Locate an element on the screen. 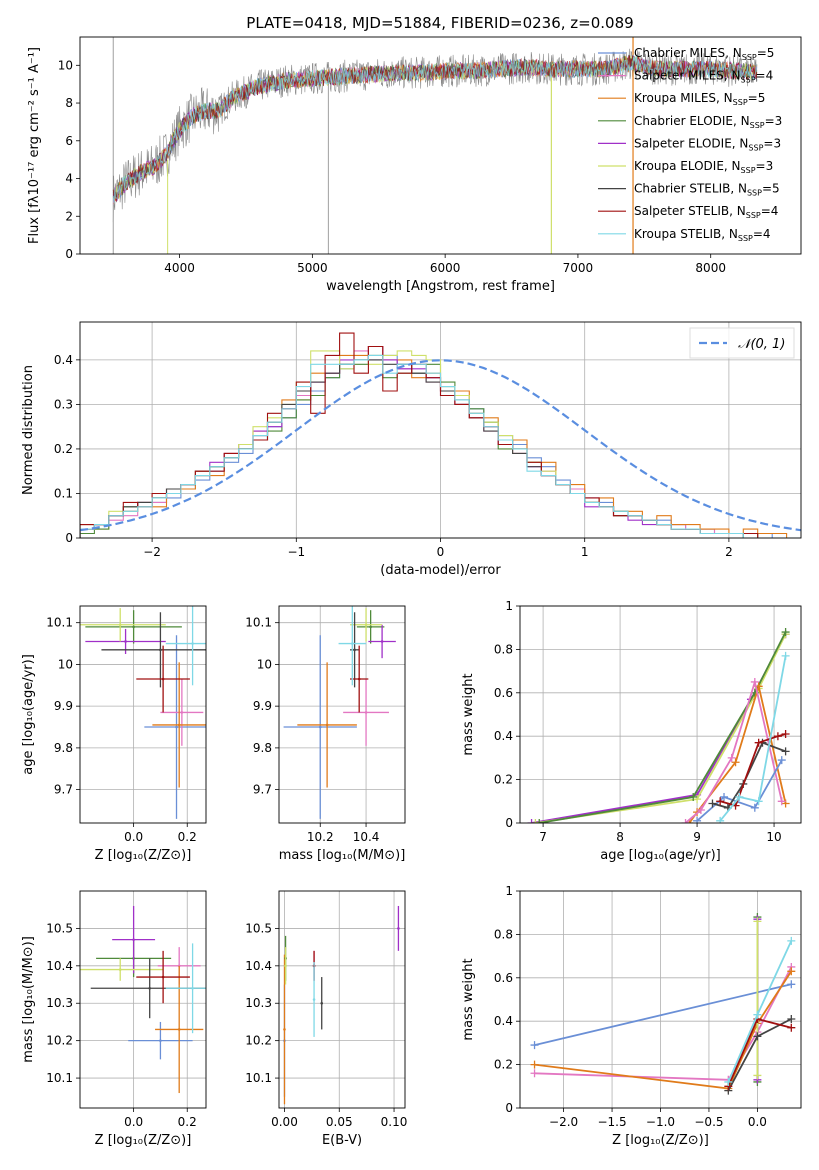 This screenshot has height=1170, width=819. plot-area-mass_weight_vs_age is located at coordinates (658, 725).